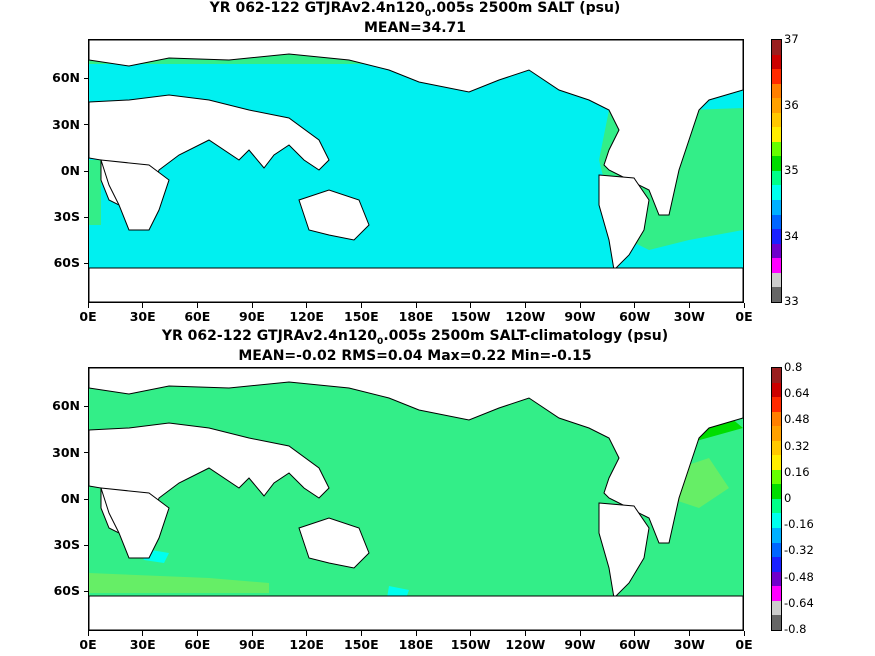  What do you see at coordinates (791, 235) in the screenshot?
I see `colorbar-label: 34` at bounding box center [791, 235].